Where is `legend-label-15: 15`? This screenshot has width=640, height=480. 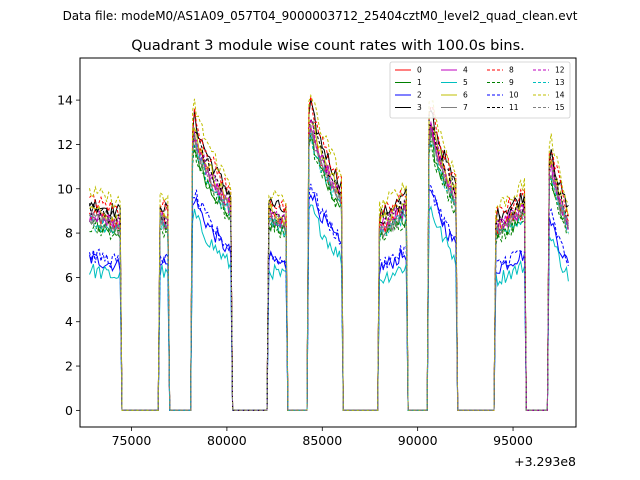
legend-label-15: 15 is located at coordinates (560, 107).